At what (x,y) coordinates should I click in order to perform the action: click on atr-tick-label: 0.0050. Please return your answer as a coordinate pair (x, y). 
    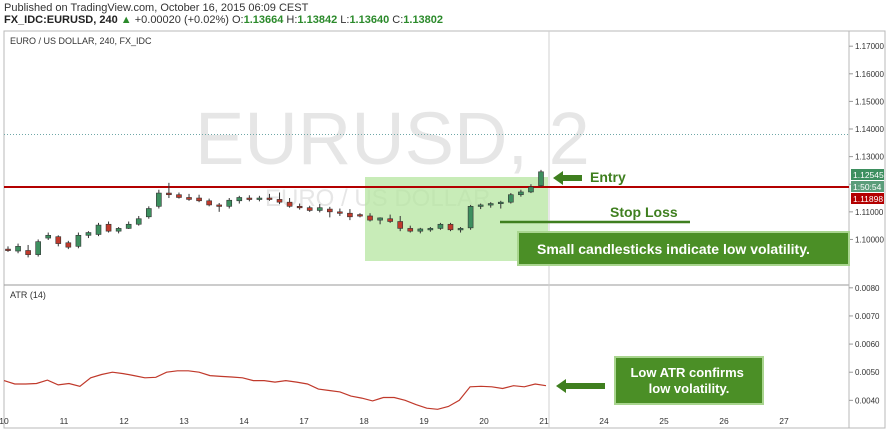
    Looking at the image, I should click on (867, 372).